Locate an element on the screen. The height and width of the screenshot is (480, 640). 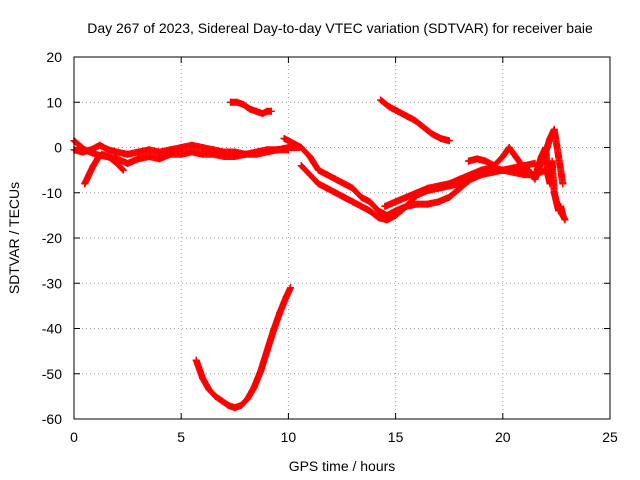
series-track-c-high is located at coordinates (251, 108).